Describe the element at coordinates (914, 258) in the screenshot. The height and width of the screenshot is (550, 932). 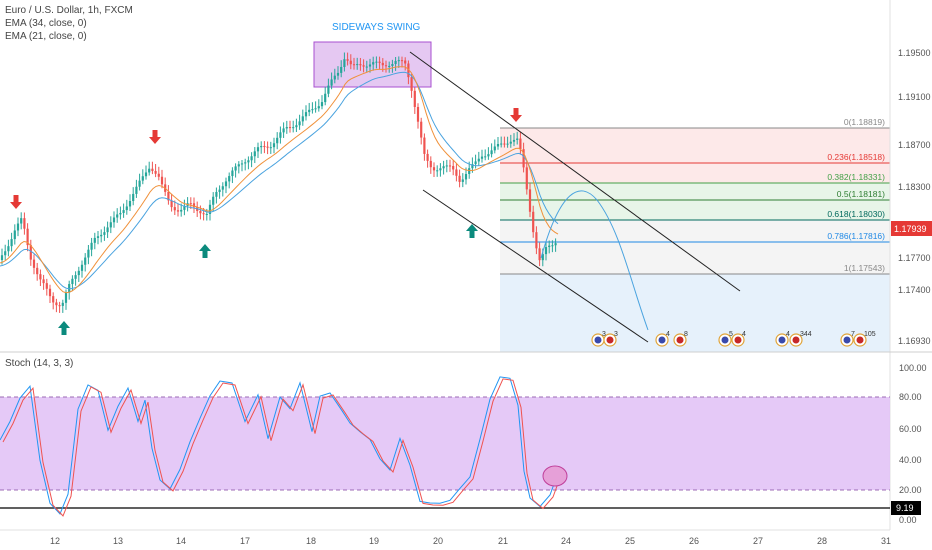
I see `y-tick-label: 1.17700` at that location.